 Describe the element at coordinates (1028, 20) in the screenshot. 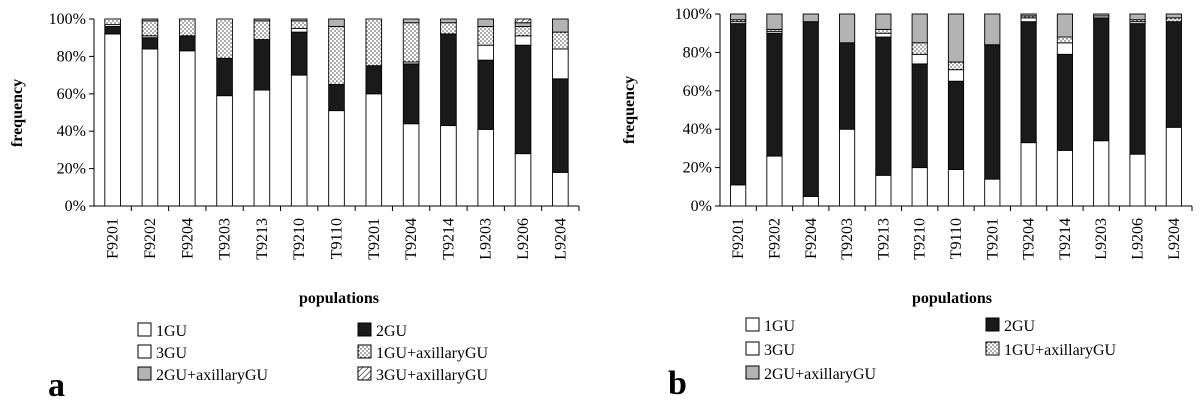

I see `panel-b-bar-t9204-3gu` at that location.